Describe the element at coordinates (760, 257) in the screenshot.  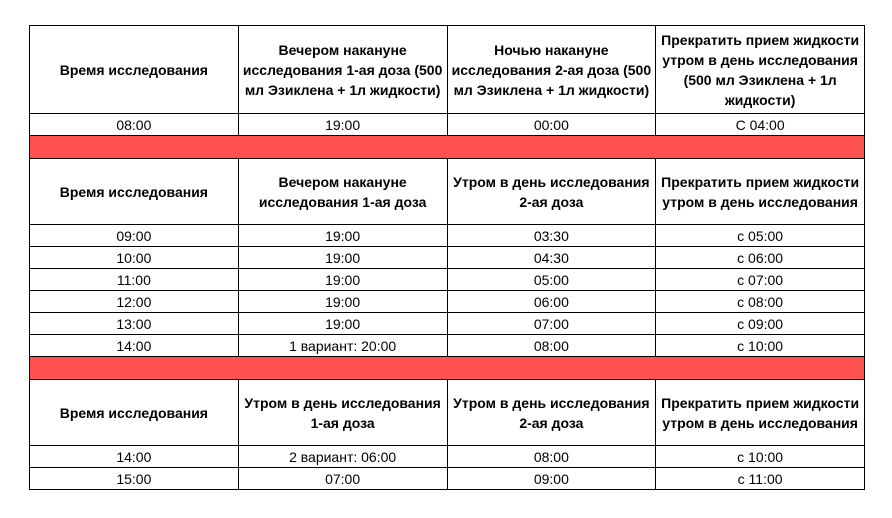
I see `table-cell: с 06:00` at that location.